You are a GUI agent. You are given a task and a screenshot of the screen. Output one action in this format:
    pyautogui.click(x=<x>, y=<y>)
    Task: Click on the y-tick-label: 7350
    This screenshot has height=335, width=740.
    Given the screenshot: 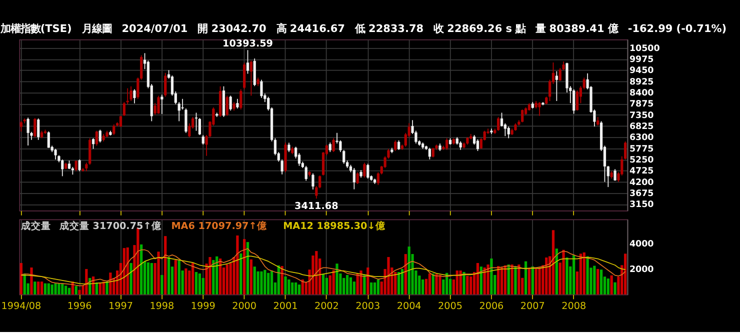 What is the action you would take?
    pyautogui.click(x=641, y=115)
    